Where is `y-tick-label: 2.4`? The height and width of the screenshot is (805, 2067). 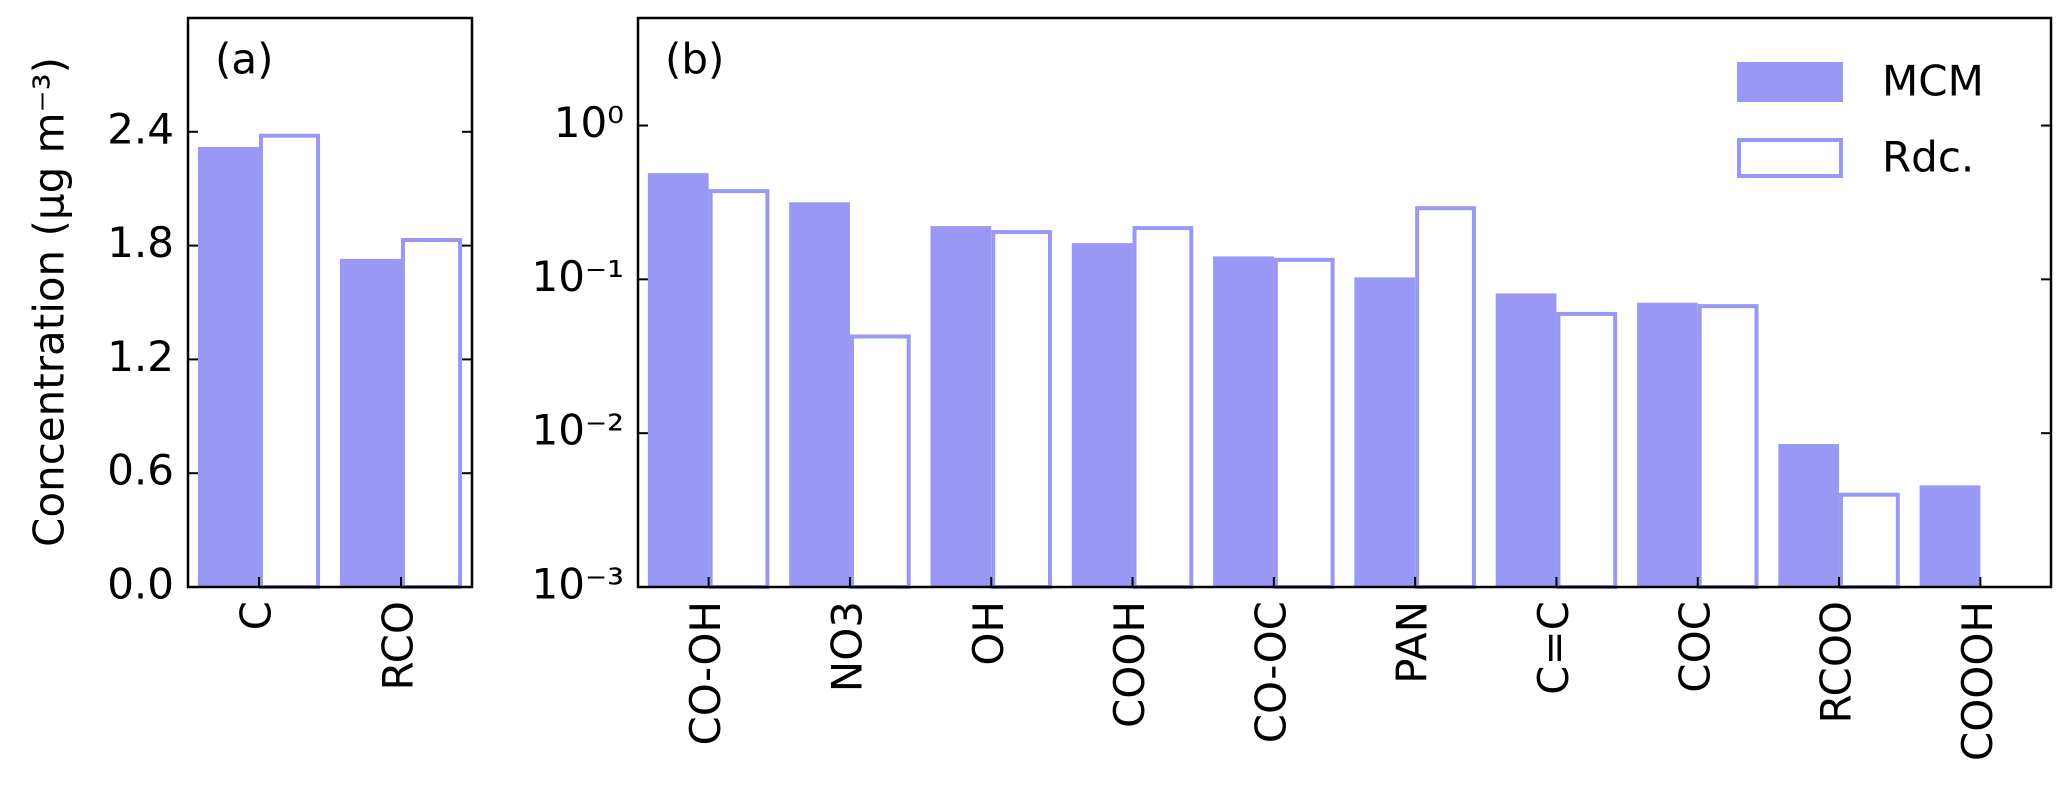 y-tick-label: 2.4 is located at coordinates (140, 128).